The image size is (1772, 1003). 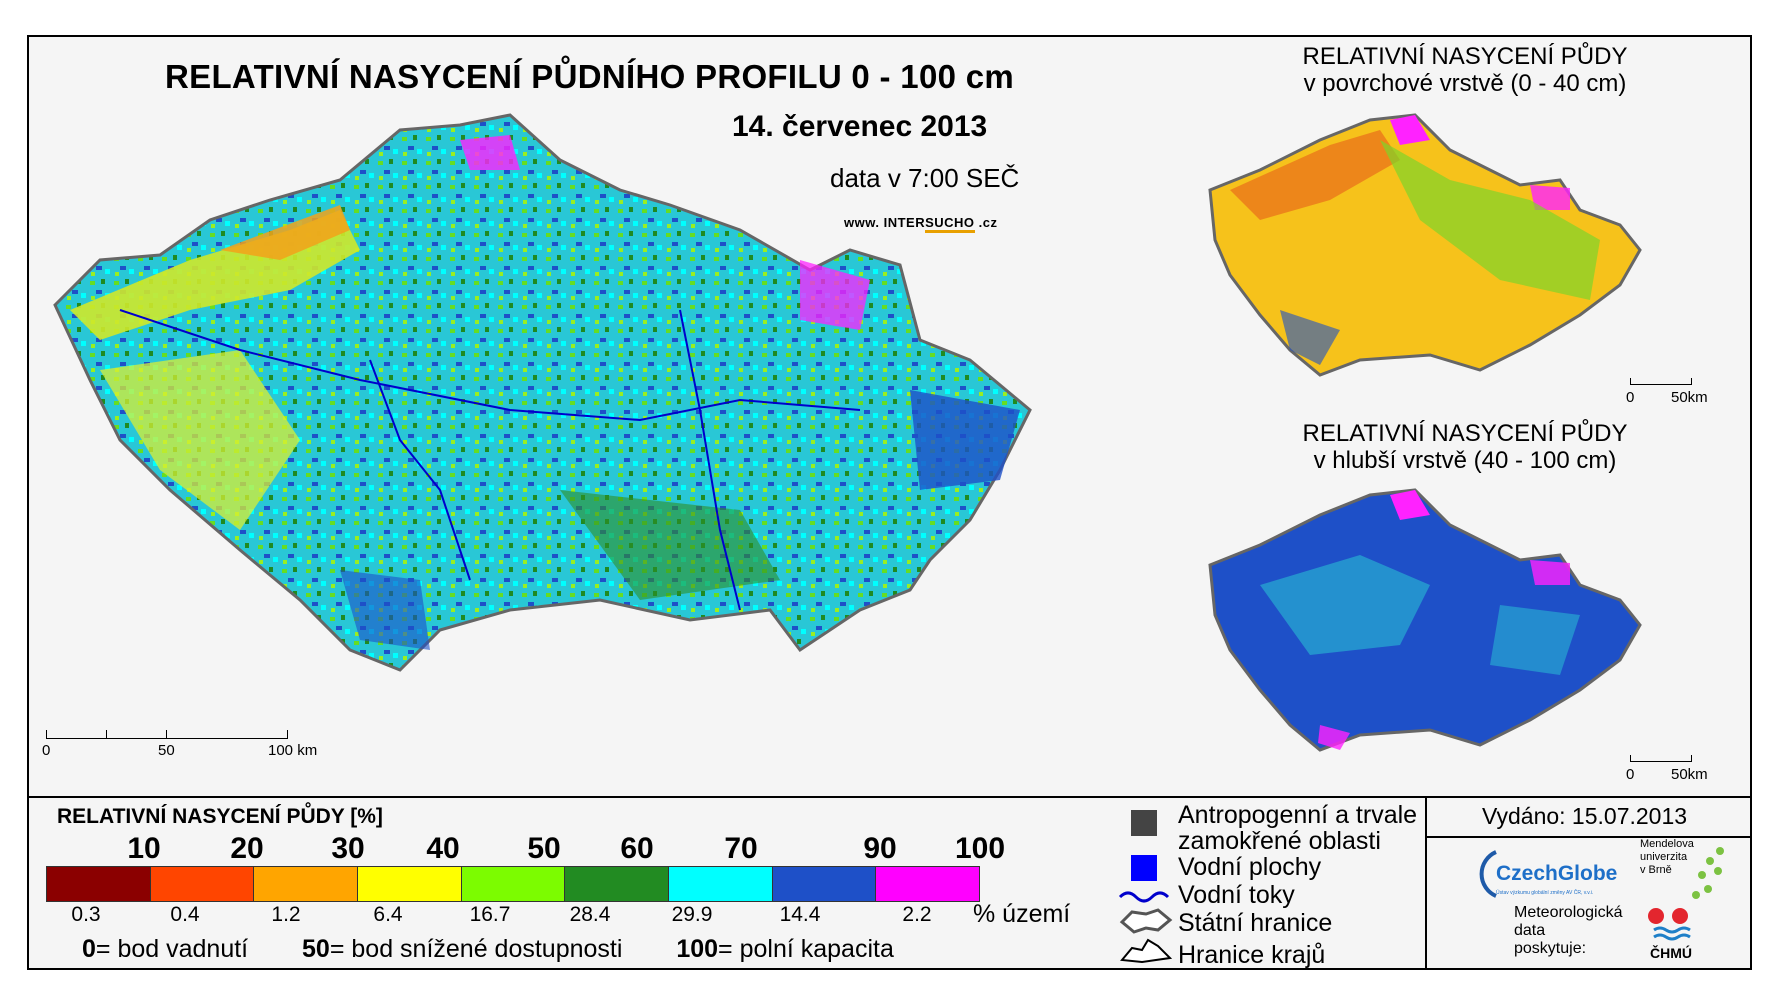 I want to click on state-border-symbol, so click(x=1146, y=921).